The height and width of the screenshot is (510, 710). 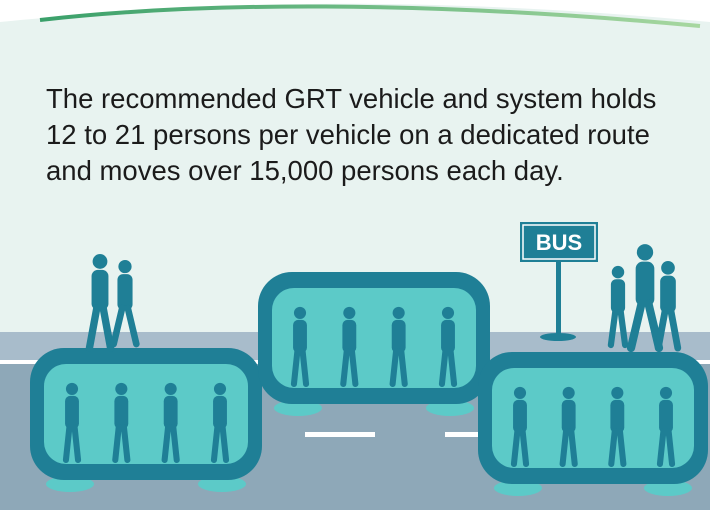 I want to click on sign-pole, so click(x=558, y=297).